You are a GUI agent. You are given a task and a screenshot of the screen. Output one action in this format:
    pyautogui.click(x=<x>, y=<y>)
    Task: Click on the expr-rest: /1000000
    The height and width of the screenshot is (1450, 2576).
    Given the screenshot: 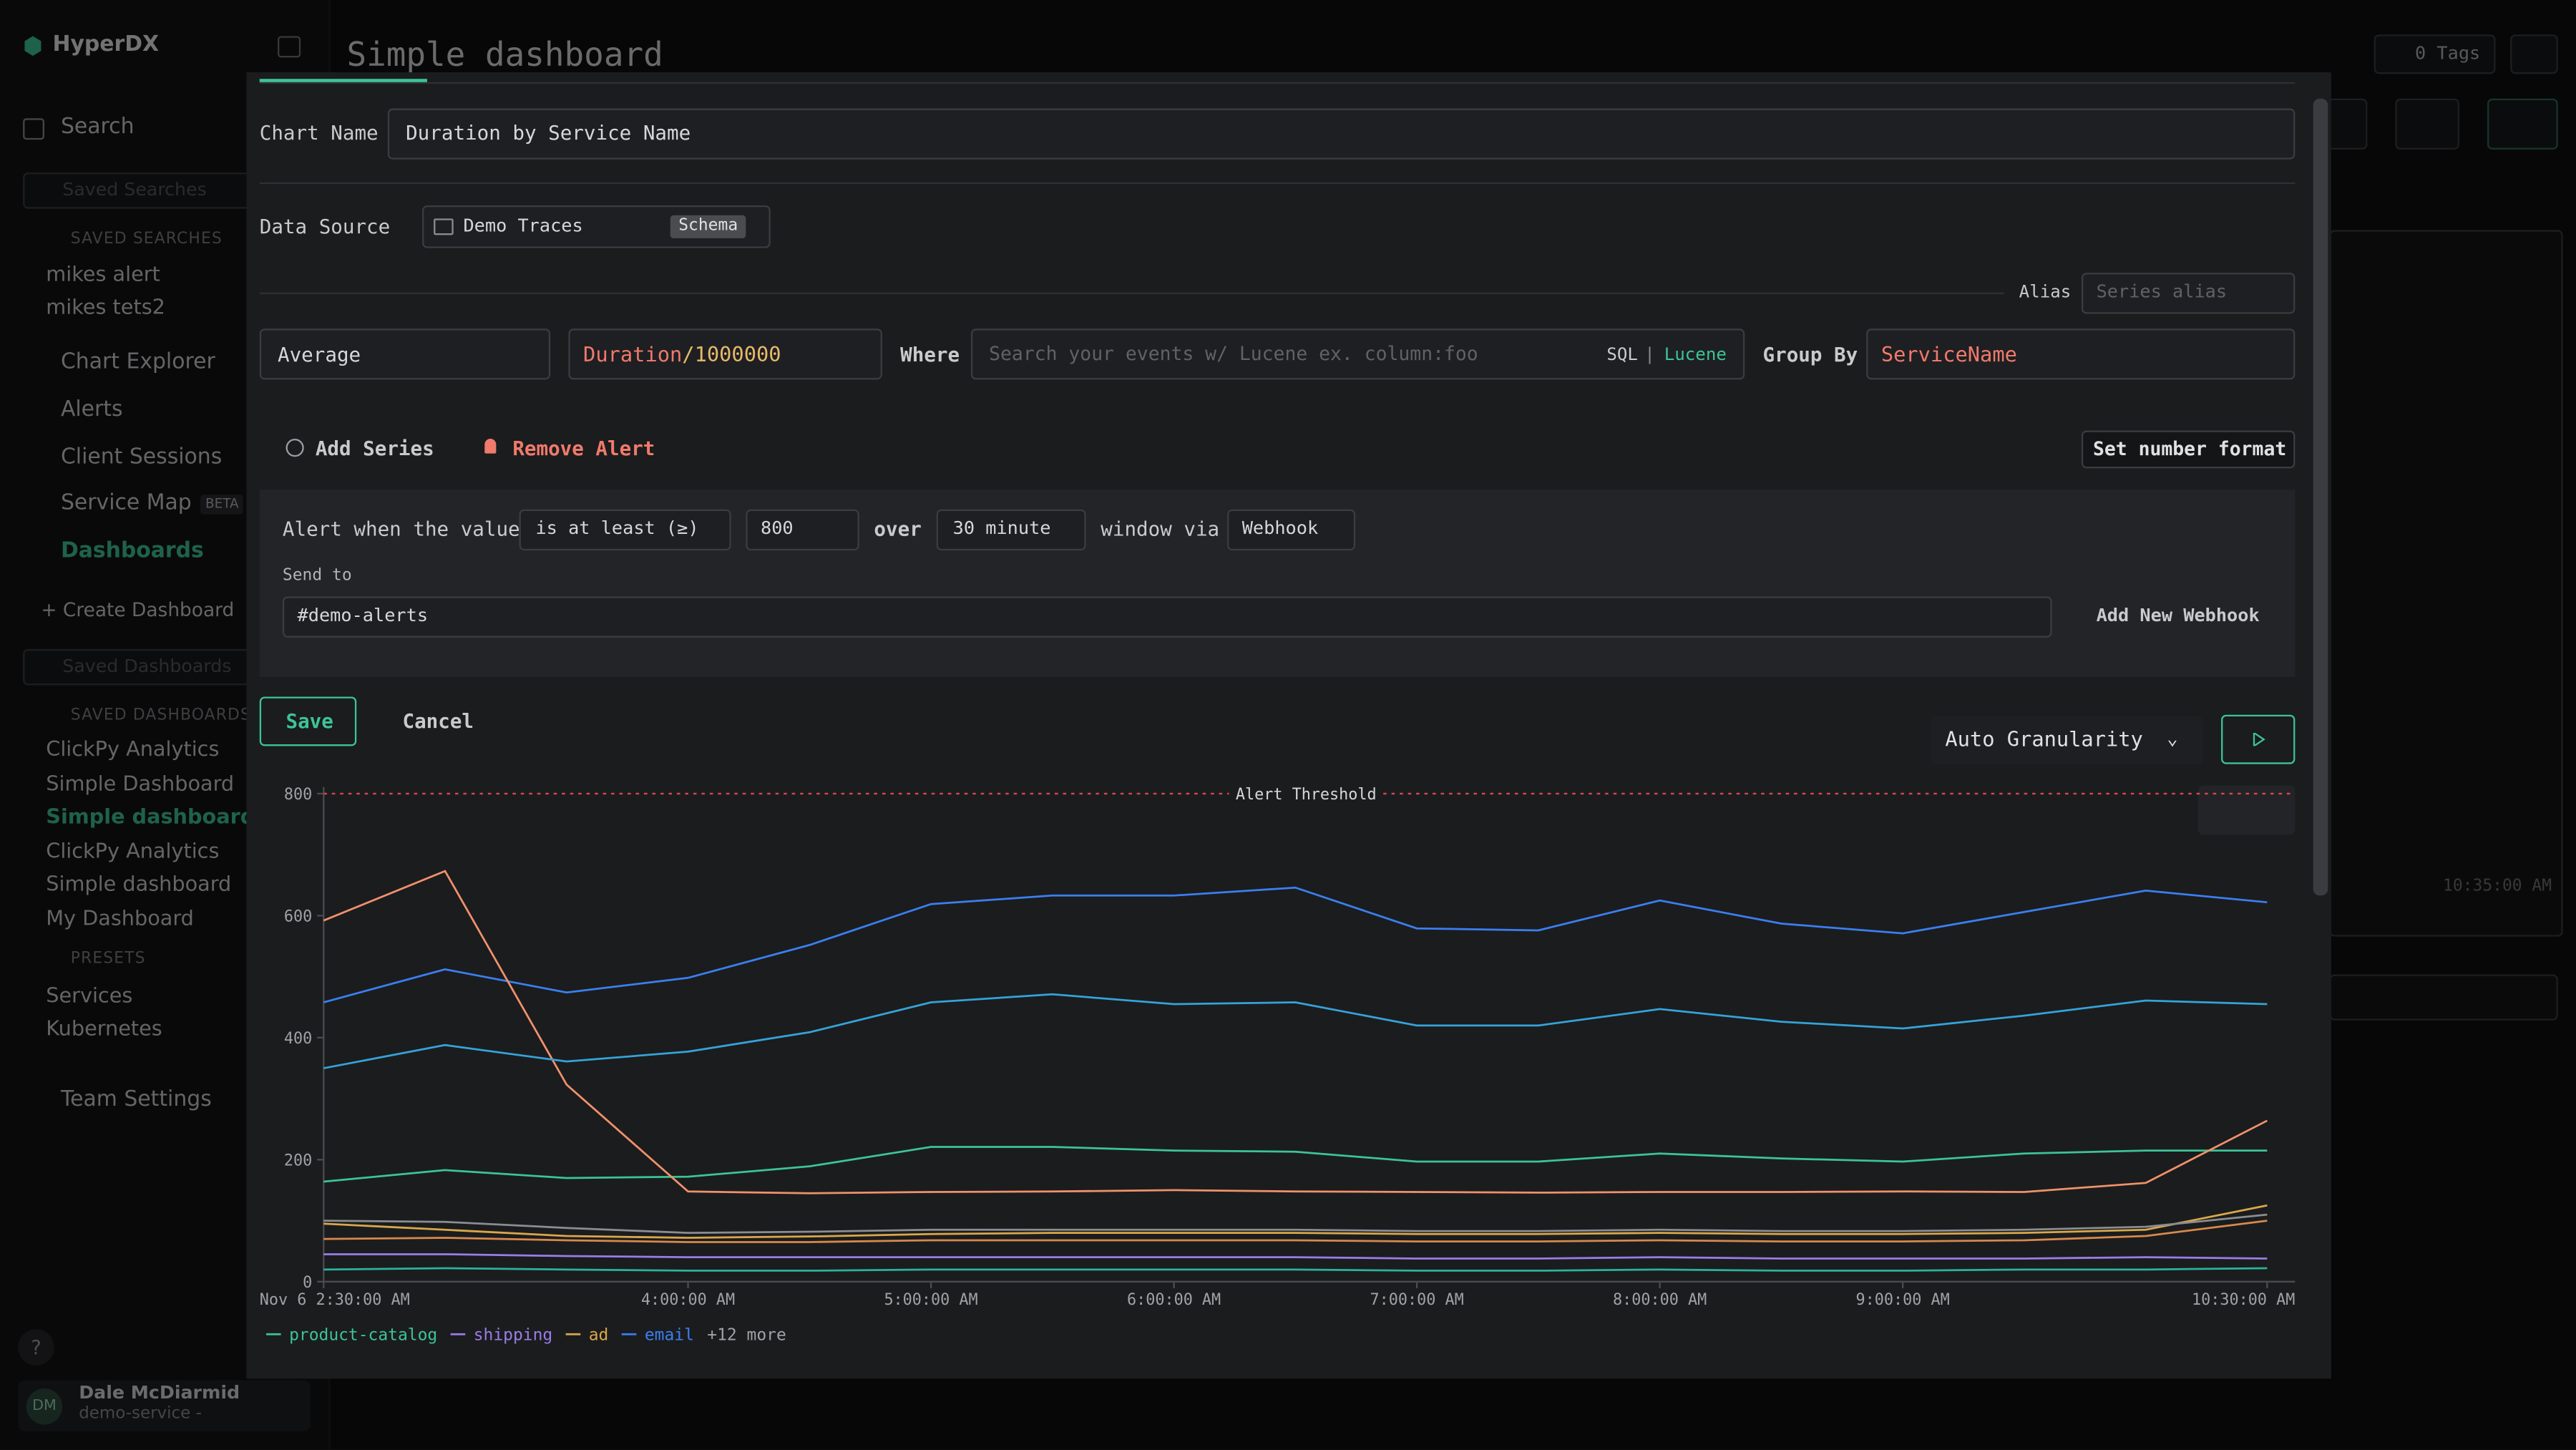 What is the action you would take?
    pyautogui.click(x=731, y=354)
    